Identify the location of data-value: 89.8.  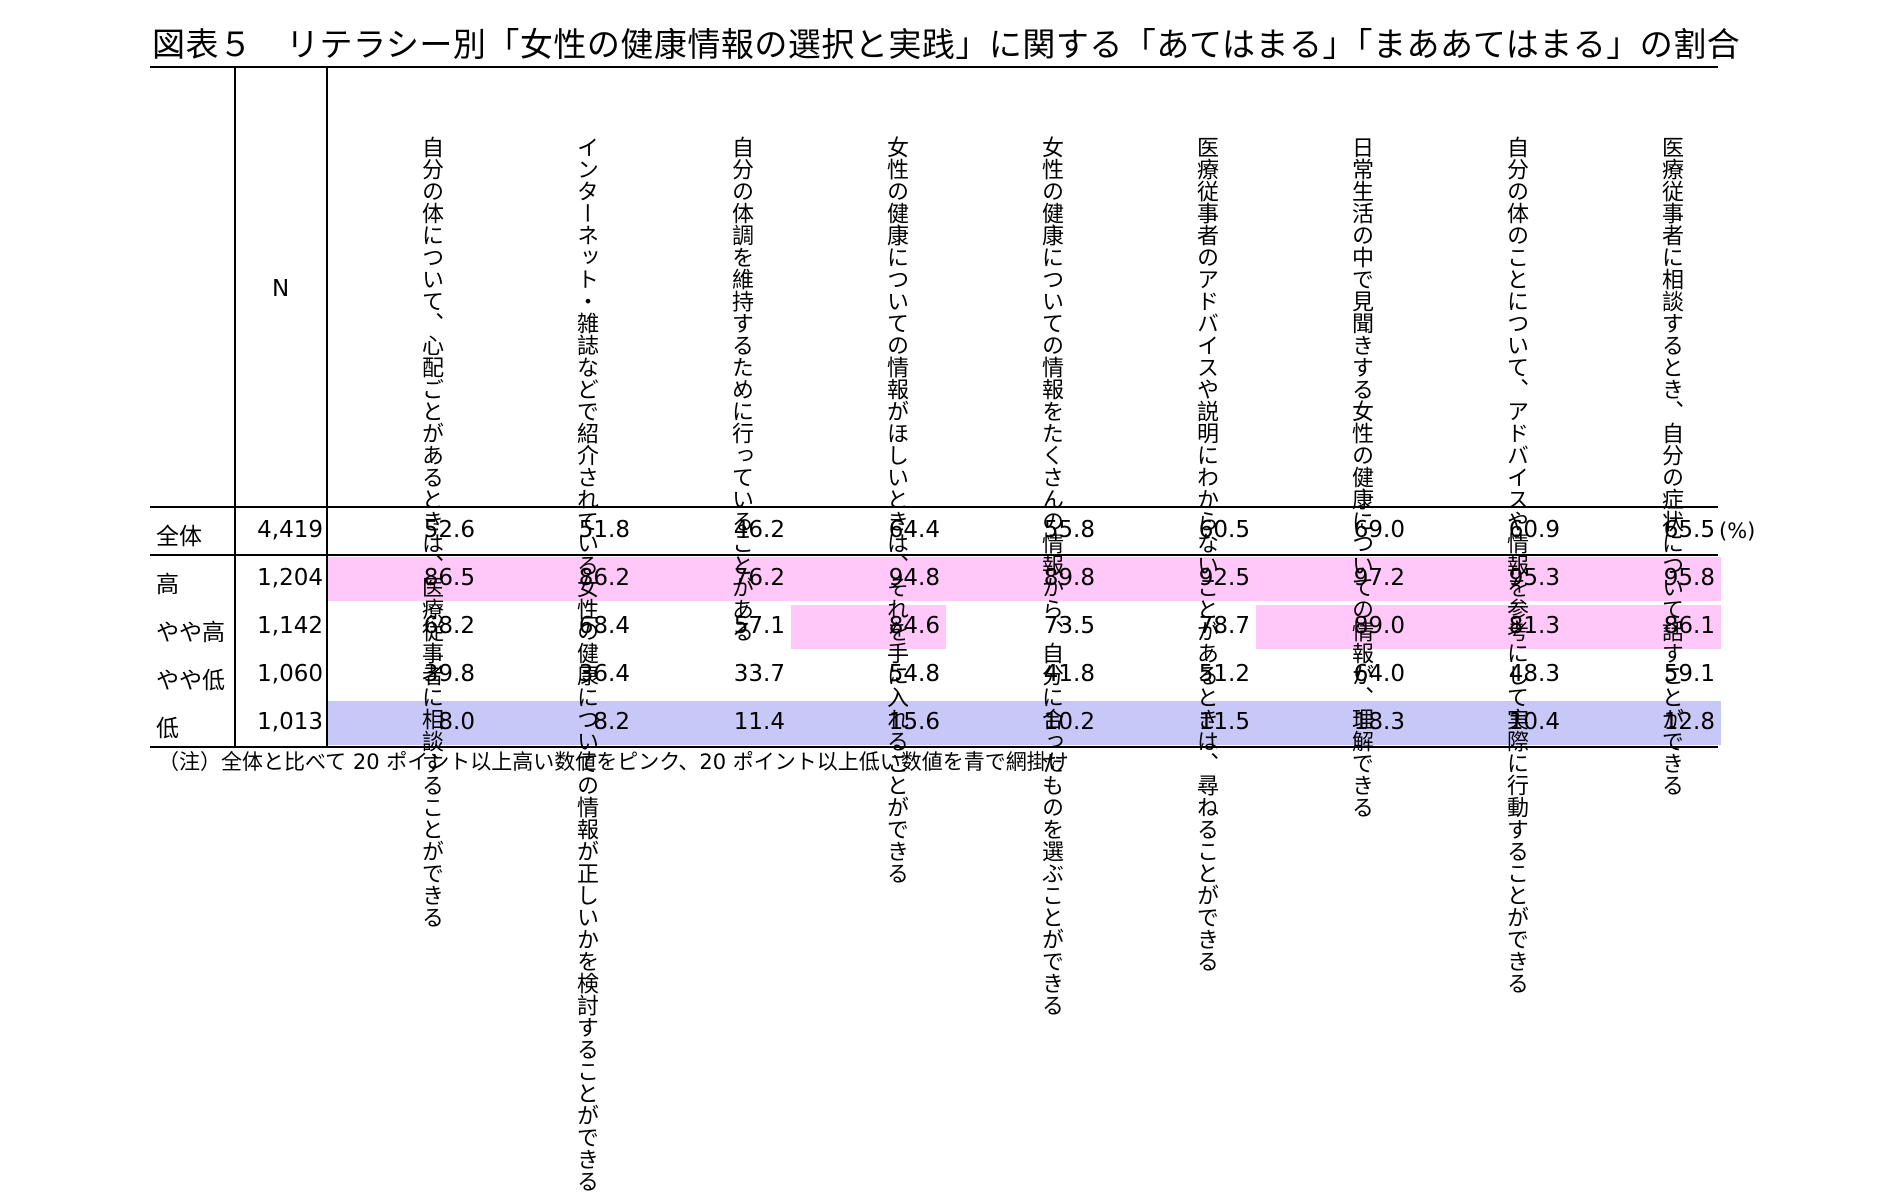
(1069, 578).